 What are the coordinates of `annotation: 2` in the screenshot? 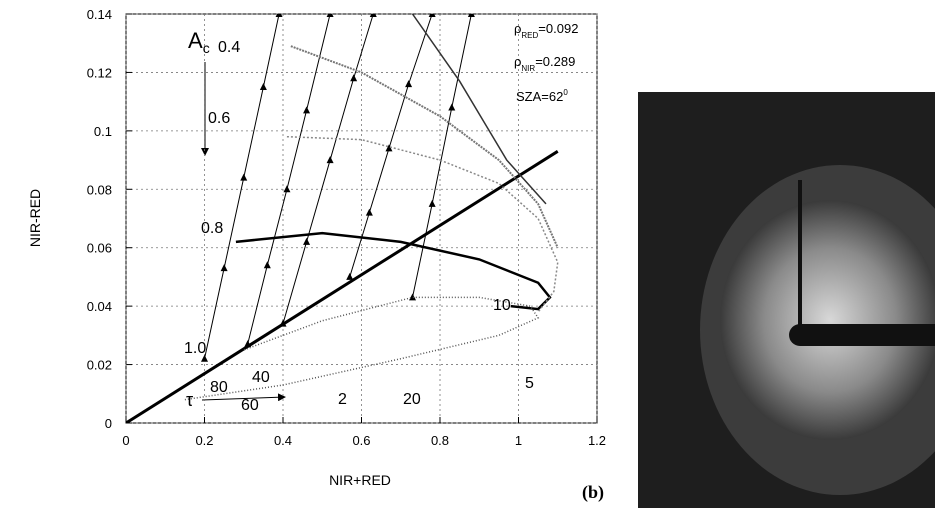 It's located at (342, 399).